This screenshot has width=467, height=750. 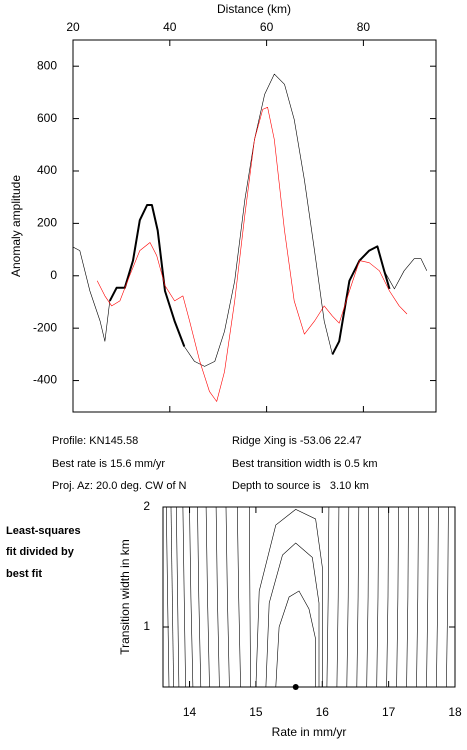 What do you see at coordinates (305, 464) in the screenshot?
I see `info-text: Best transition width is 0.5 km` at bounding box center [305, 464].